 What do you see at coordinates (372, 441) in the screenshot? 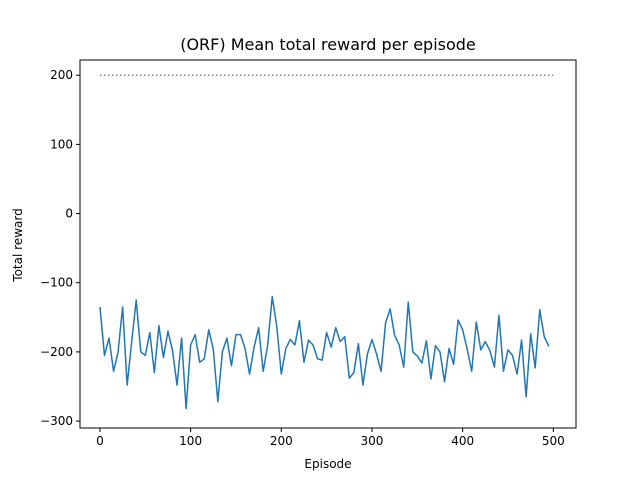
I see `x-tick-label: 300` at bounding box center [372, 441].